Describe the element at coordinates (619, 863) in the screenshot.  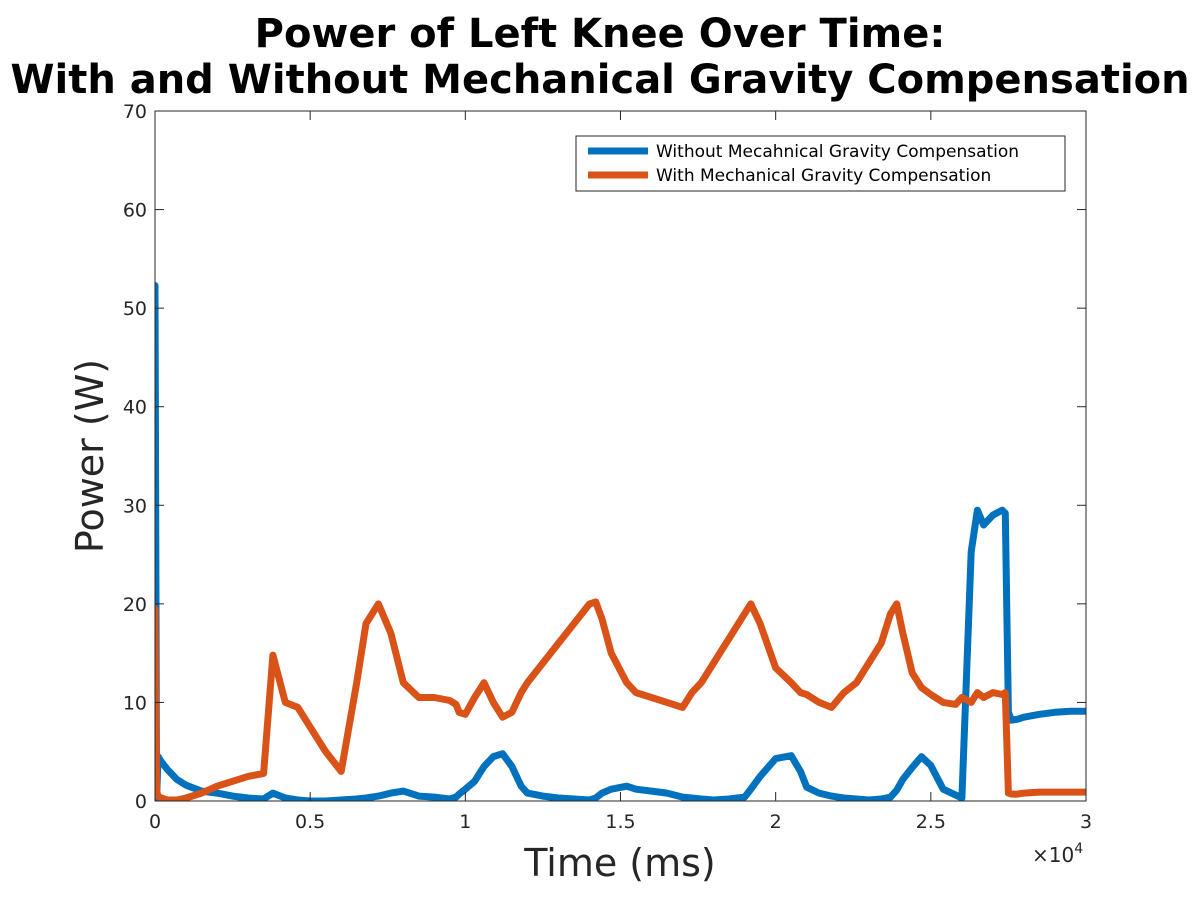
I see `x-axis-label: Time (ms)` at that location.